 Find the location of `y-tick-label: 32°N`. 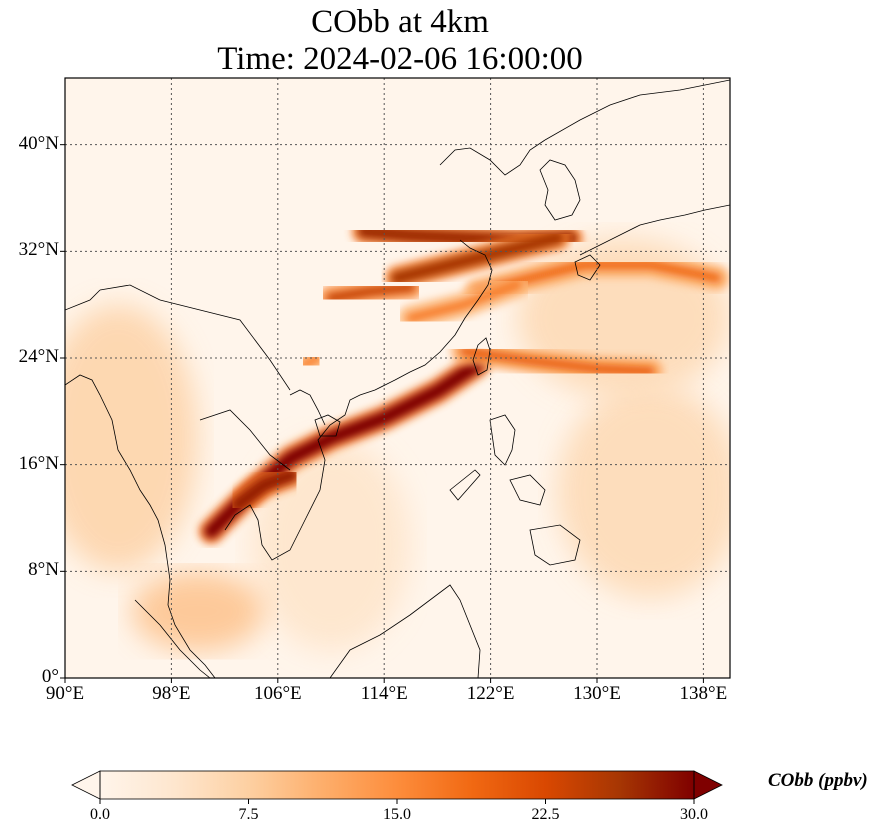

y-tick-label: 32°N is located at coordinates (38, 250).